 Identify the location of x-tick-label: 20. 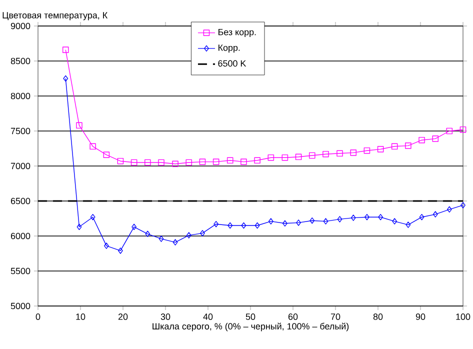
(123, 317).